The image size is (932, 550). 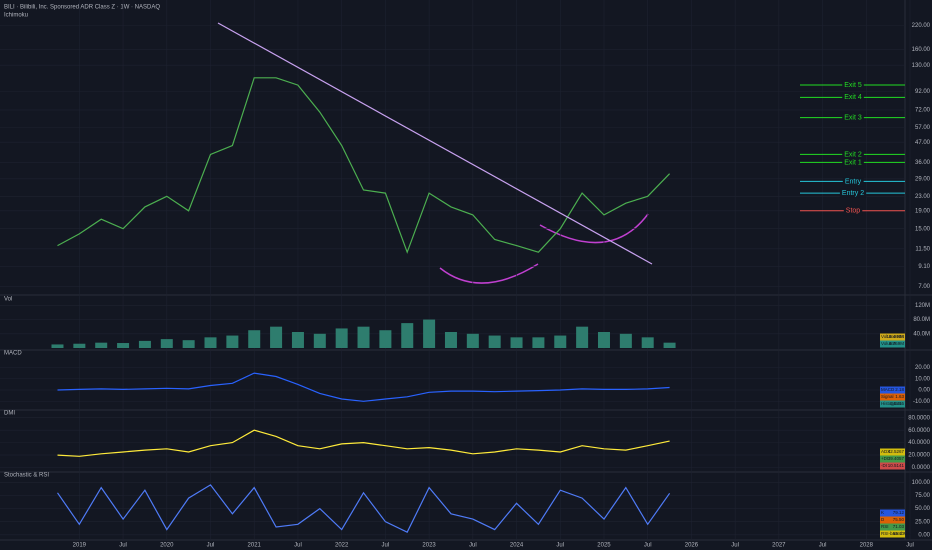 I want to click on legend-name: Histogram, so click(x=891, y=403).